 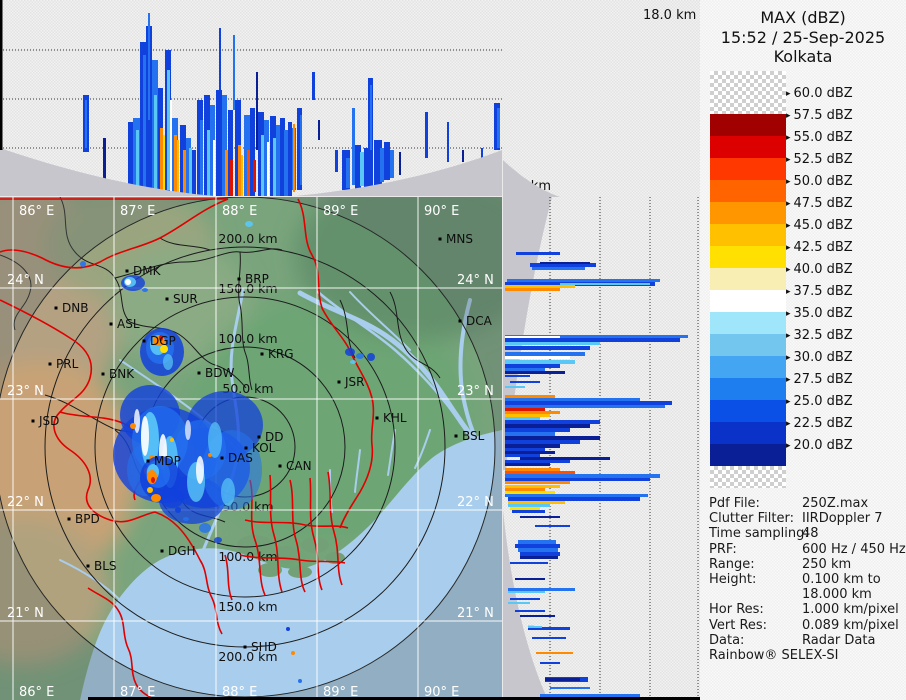 What do you see at coordinates (299, 466) in the screenshot?
I see `svg-text: CAN` at bounding box center [299, 466].